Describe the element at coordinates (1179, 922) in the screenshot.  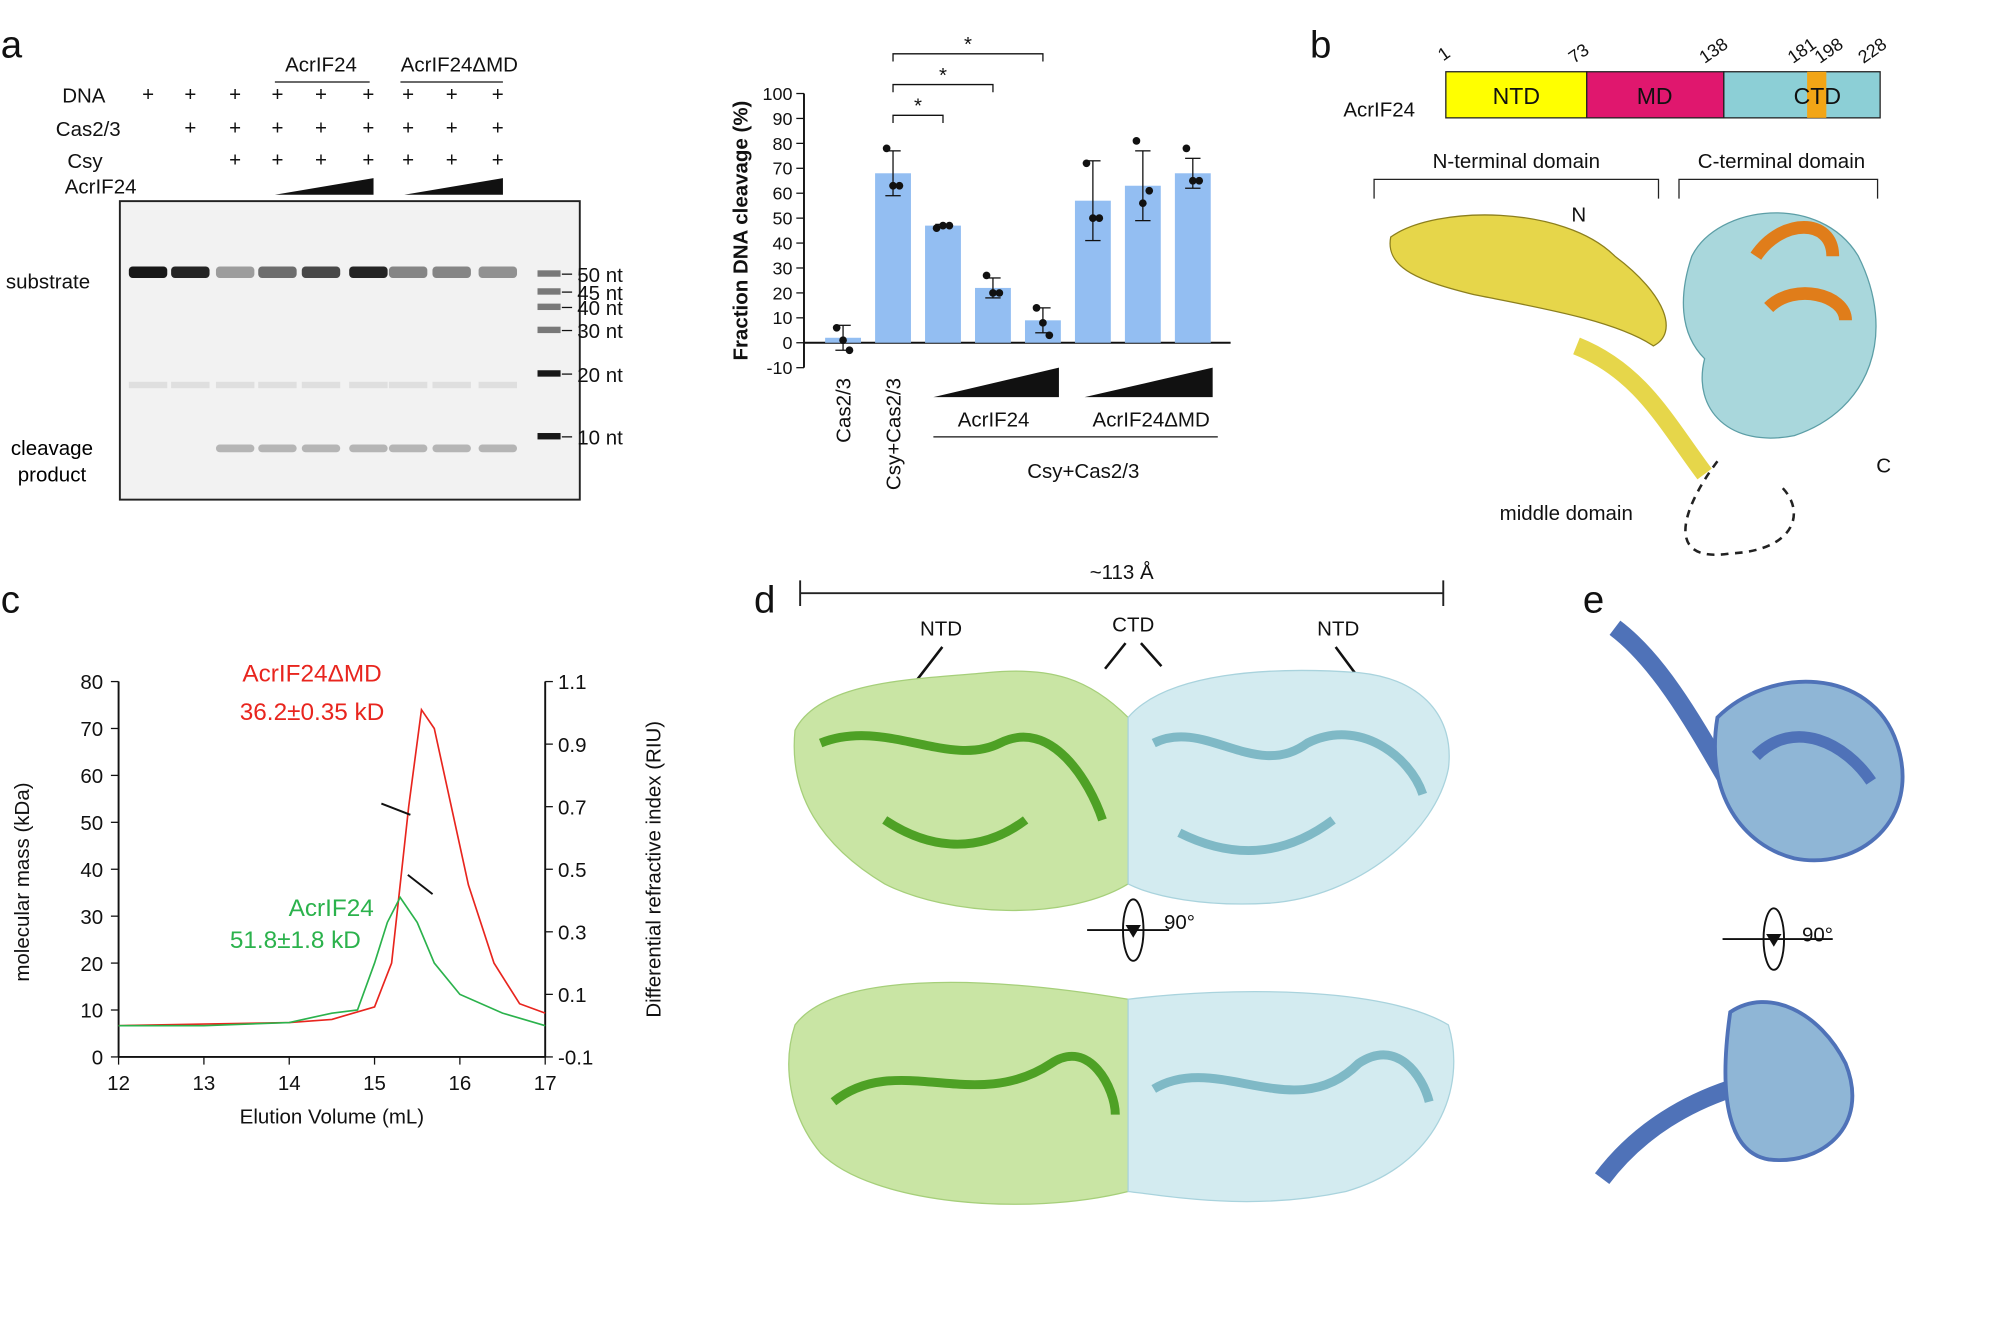
I see `rotation-label: 90°` at that location.